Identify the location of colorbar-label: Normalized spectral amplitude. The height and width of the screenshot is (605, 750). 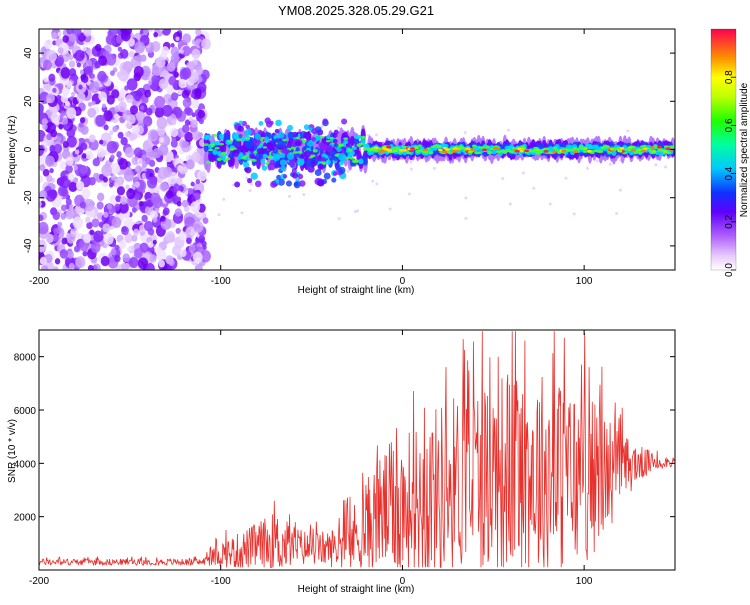
(744, 149).